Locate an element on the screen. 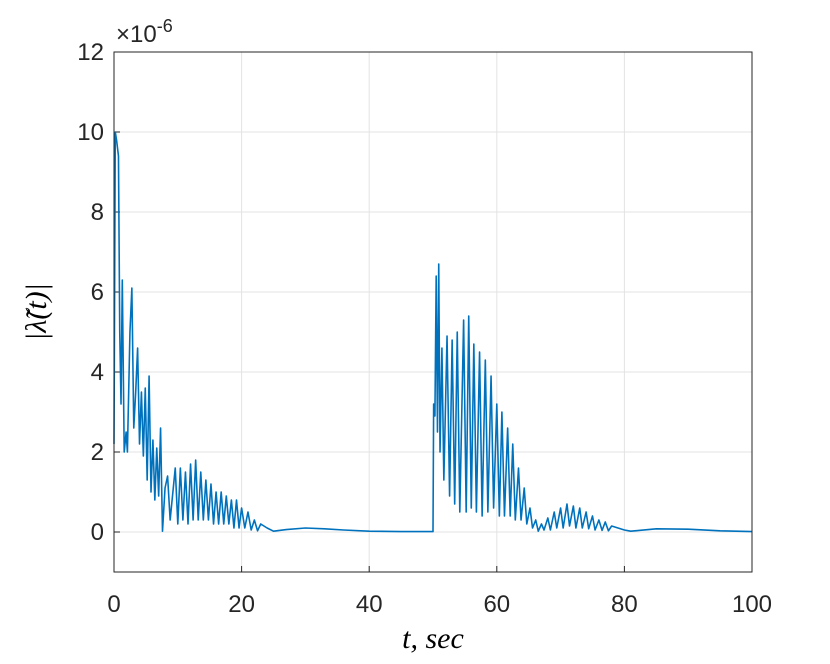 Image resolution: width=830 pixels, height=664 pixels. y-scale-label: ×10⁻⁶ is located at coordinates (144, 32).